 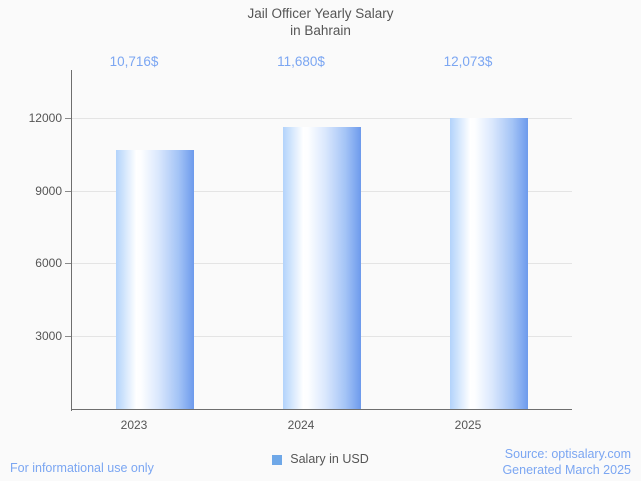 What do you see at coordinates (155, 279) in the screenshot?
I see `bar-2023` at bounding box center [155, 279].